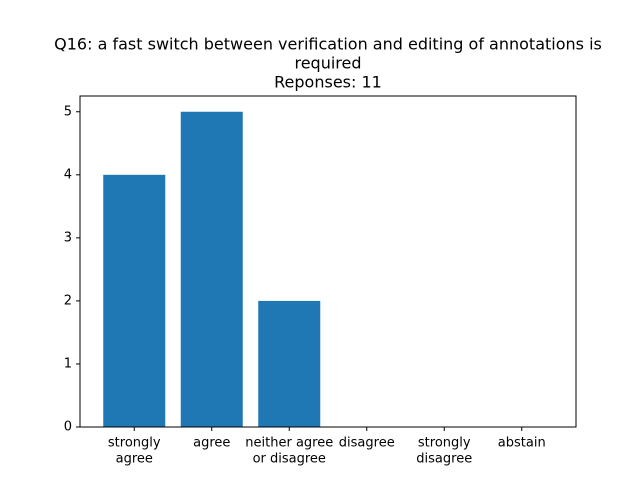 The width and height of the screenshot is (640, 480). I want to click on chart-subtitle: Reponses: 11, so click(328, 82).